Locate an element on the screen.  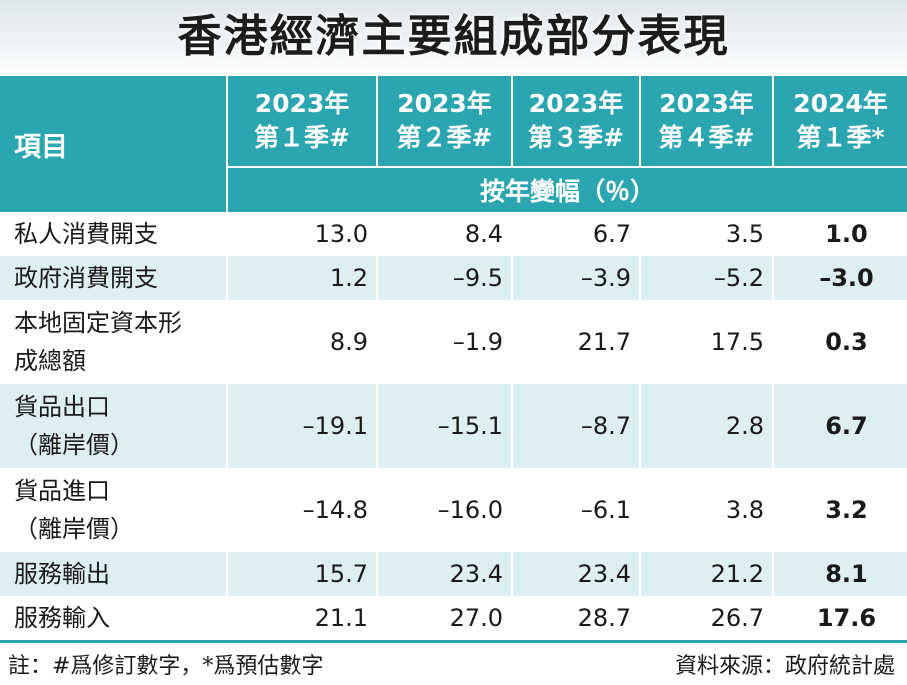
chart-title: 香港經濟主要組成部分表現 is located at coordinates (453, 36).